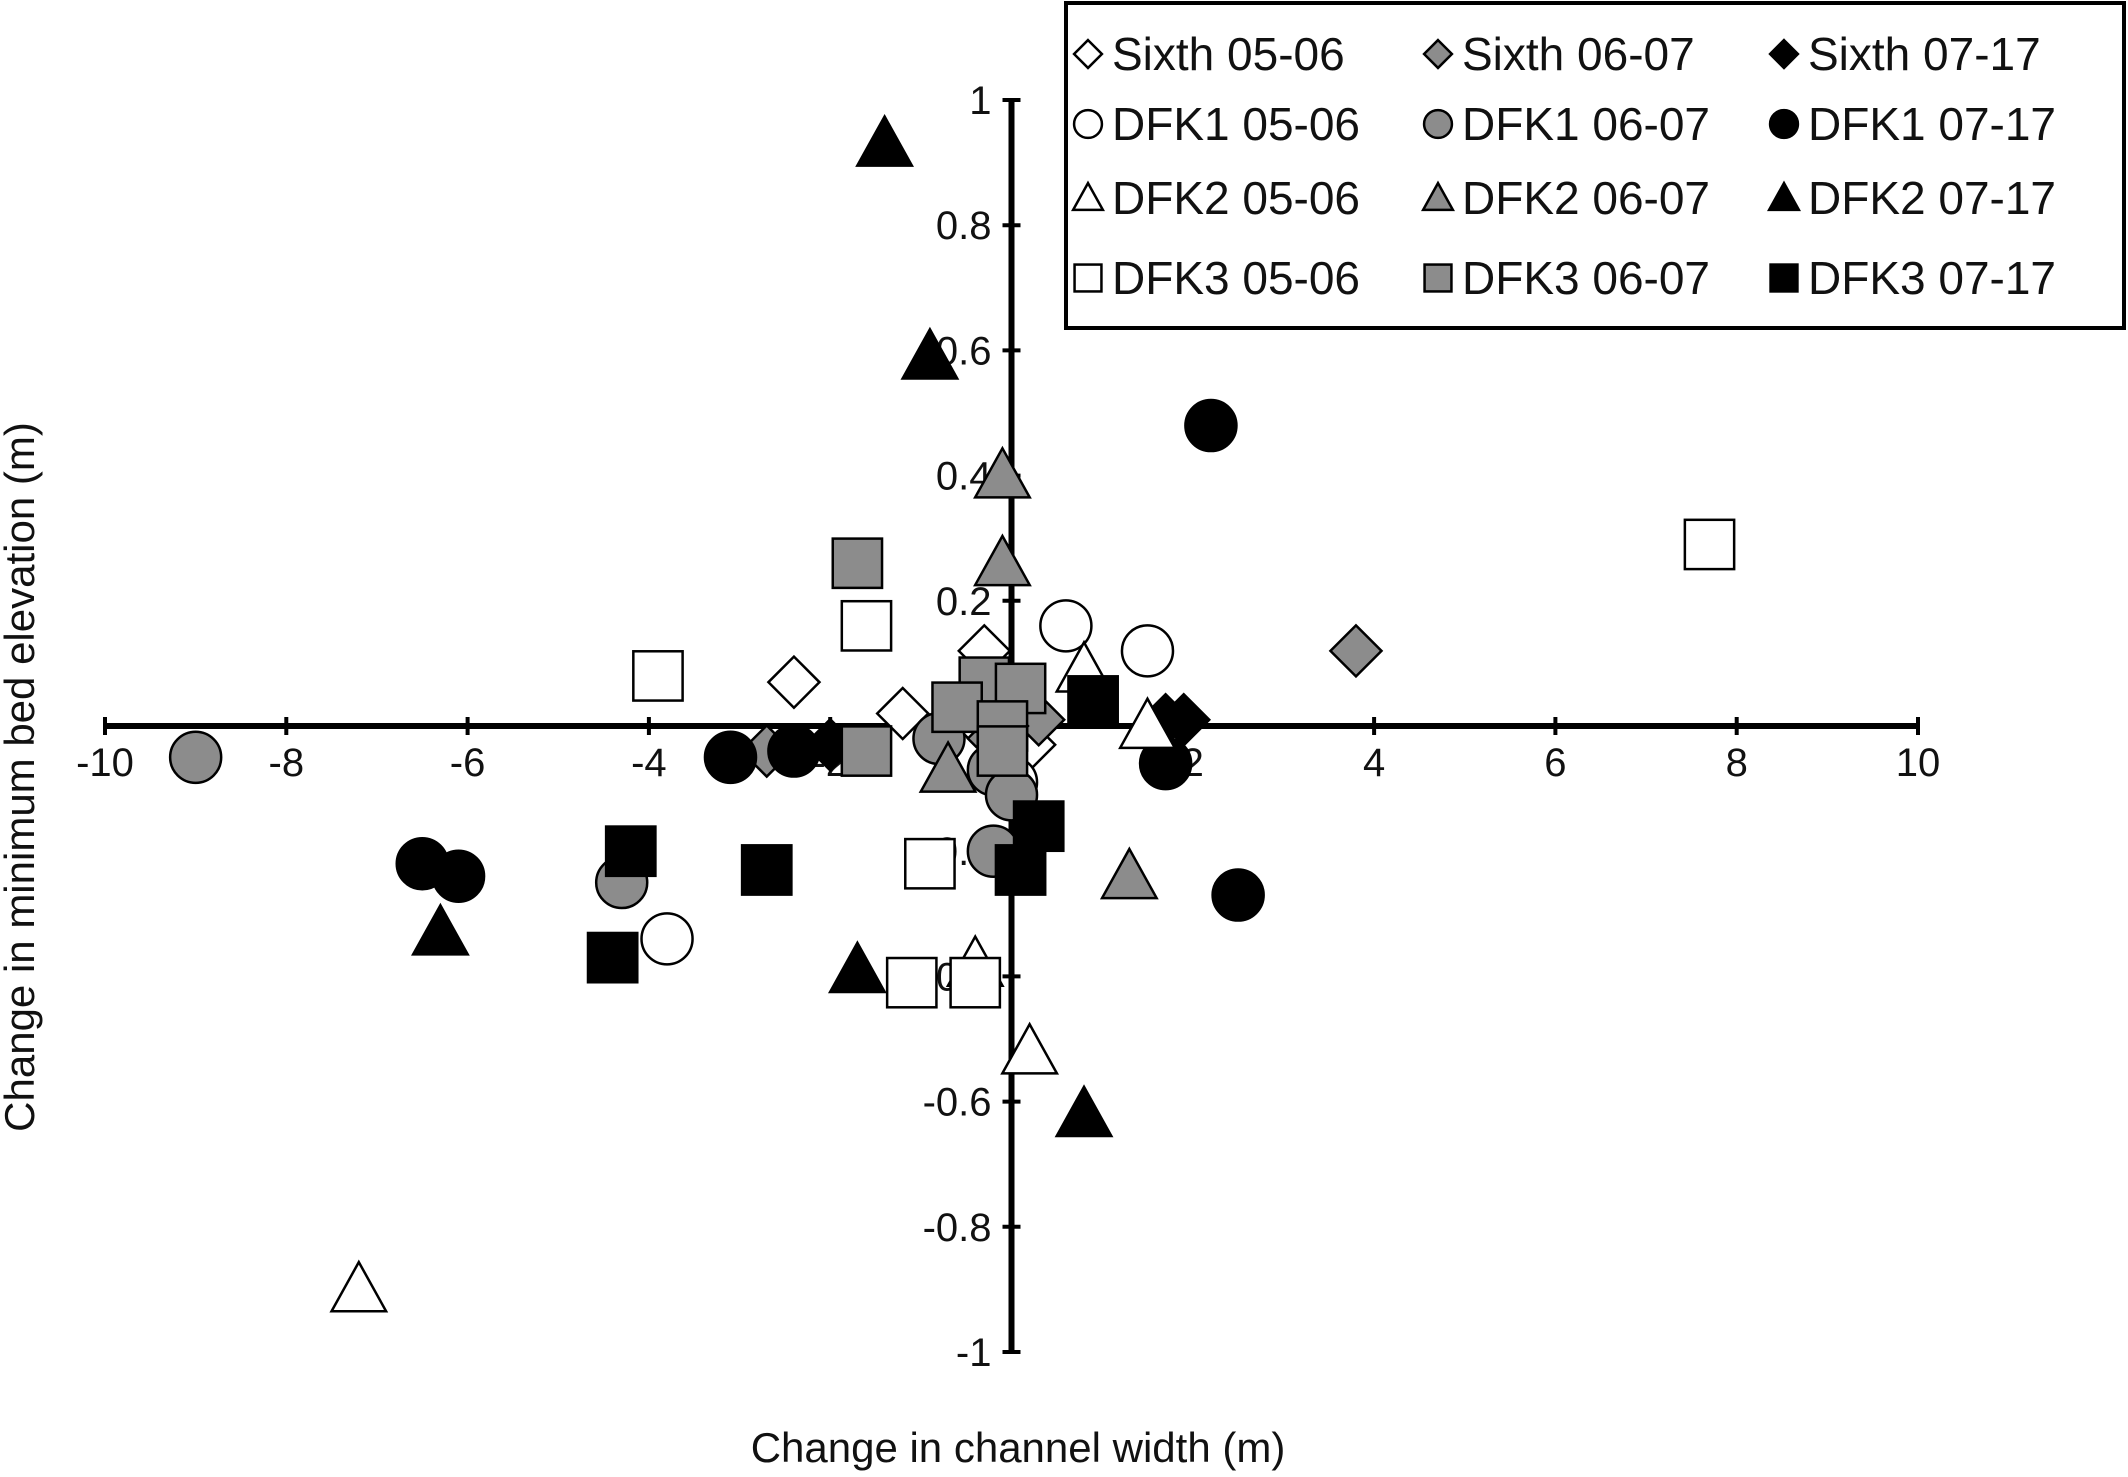 The image size is (2128, 1477). I want to click on legend-box, so click(1595, 165).